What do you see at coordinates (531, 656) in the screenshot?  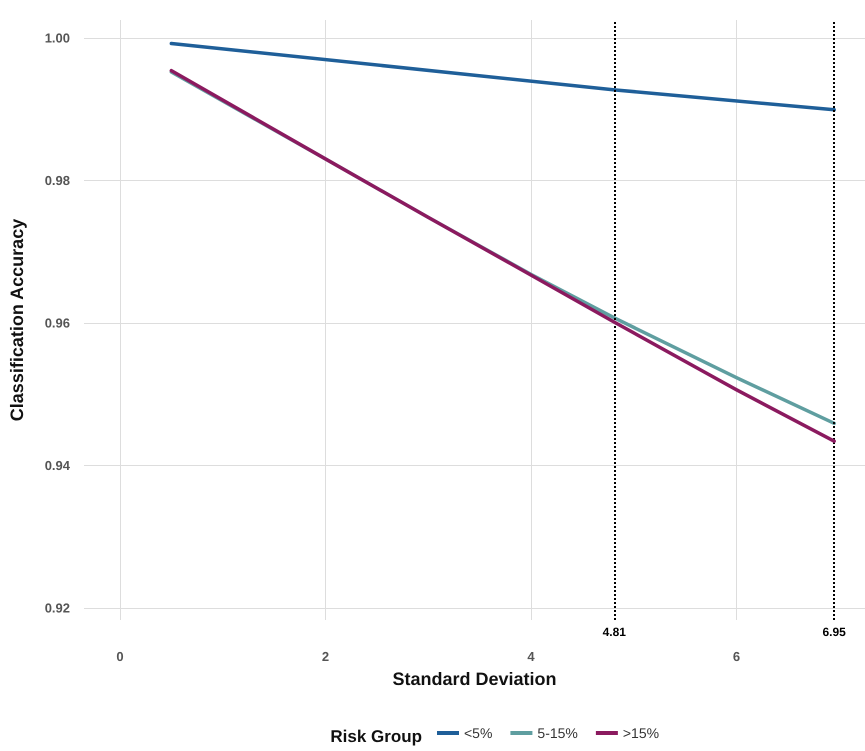 I see `x-tick-label: 4` at bounding box center [531, 656].